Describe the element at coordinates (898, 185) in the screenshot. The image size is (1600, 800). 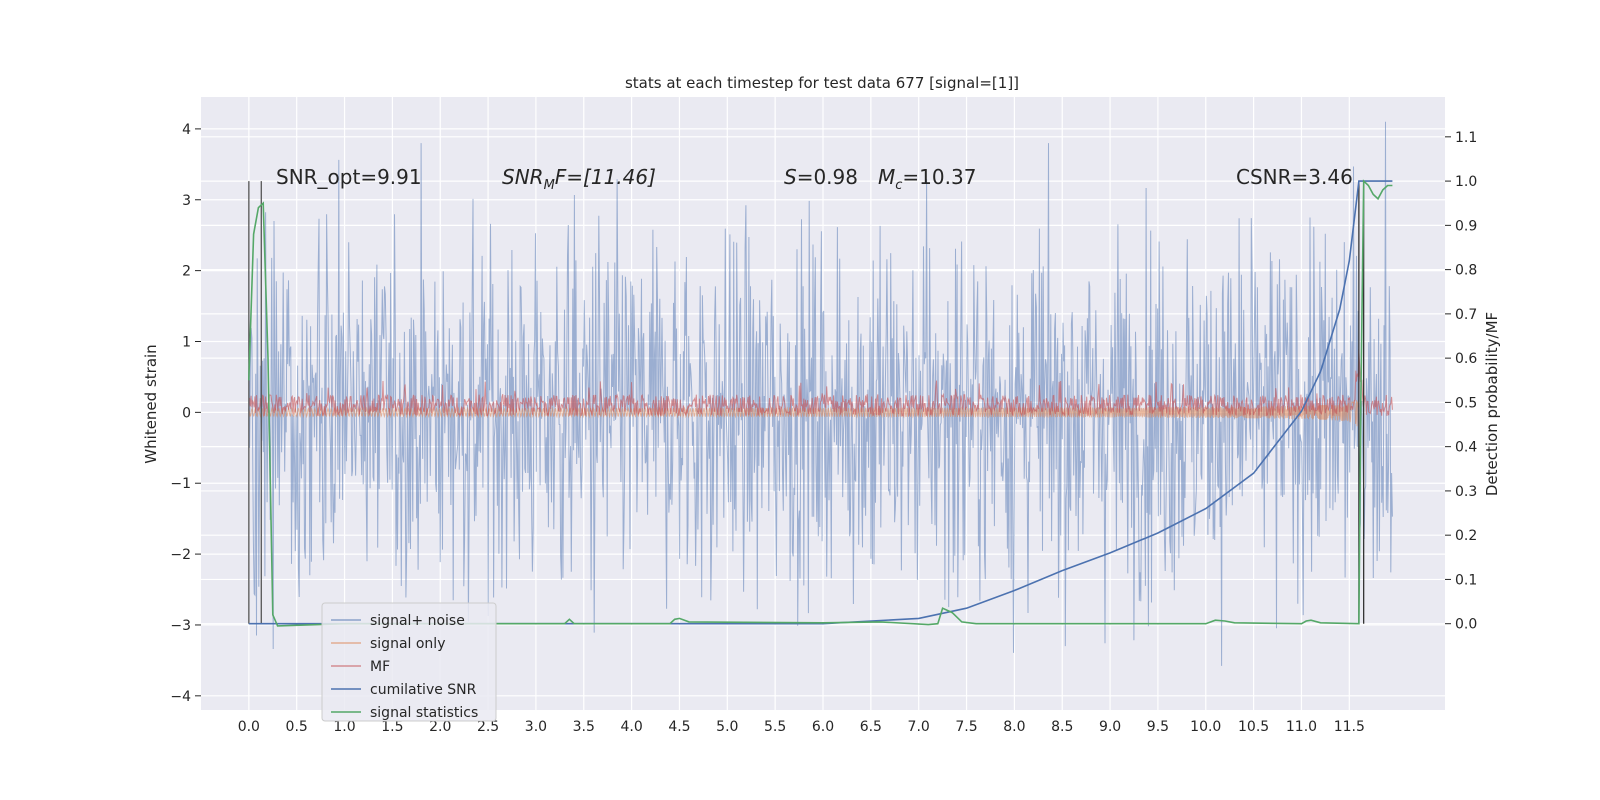
I see `annotation-mc-sub: c` at that location.